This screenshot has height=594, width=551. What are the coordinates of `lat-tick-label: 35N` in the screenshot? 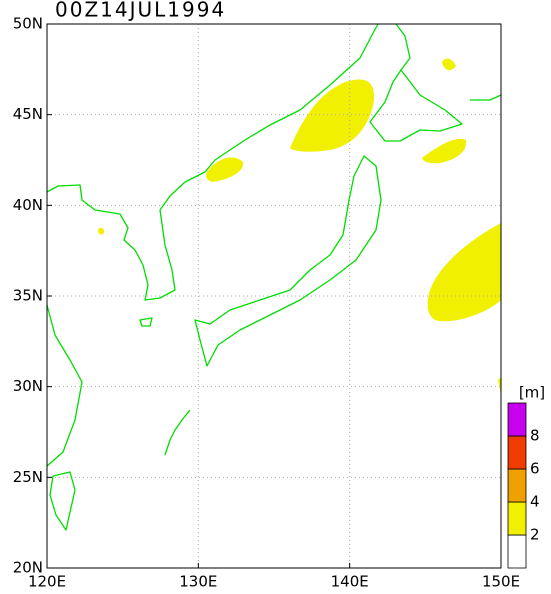 It's located at (28, 296).